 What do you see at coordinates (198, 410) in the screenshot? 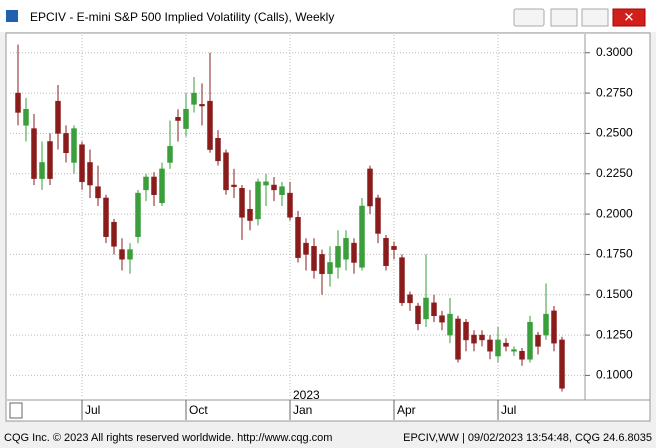
I see `x-tick-label: Oct` at bounding box center [198, 410].